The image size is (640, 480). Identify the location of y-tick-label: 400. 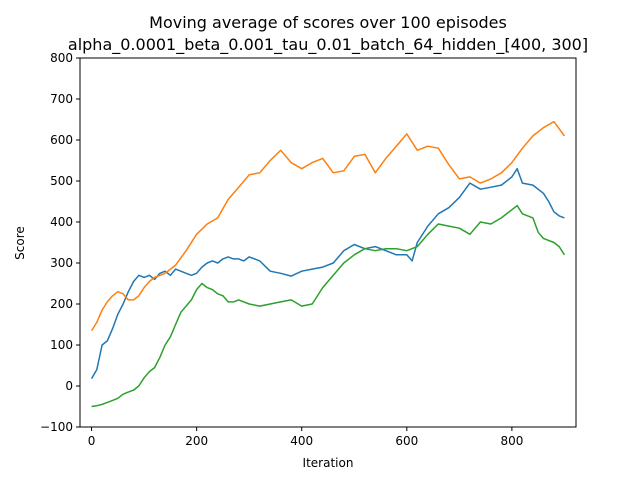
(61, 222).